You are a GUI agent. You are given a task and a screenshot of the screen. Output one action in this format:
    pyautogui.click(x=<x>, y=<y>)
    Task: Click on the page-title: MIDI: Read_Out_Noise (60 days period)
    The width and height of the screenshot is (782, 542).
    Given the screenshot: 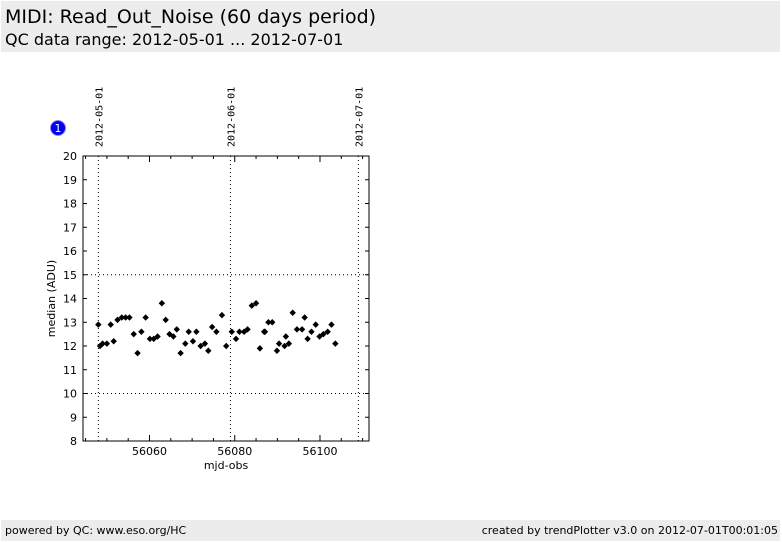 What is the action you would take?
    pyautogui.click(x=191, y=17)
    